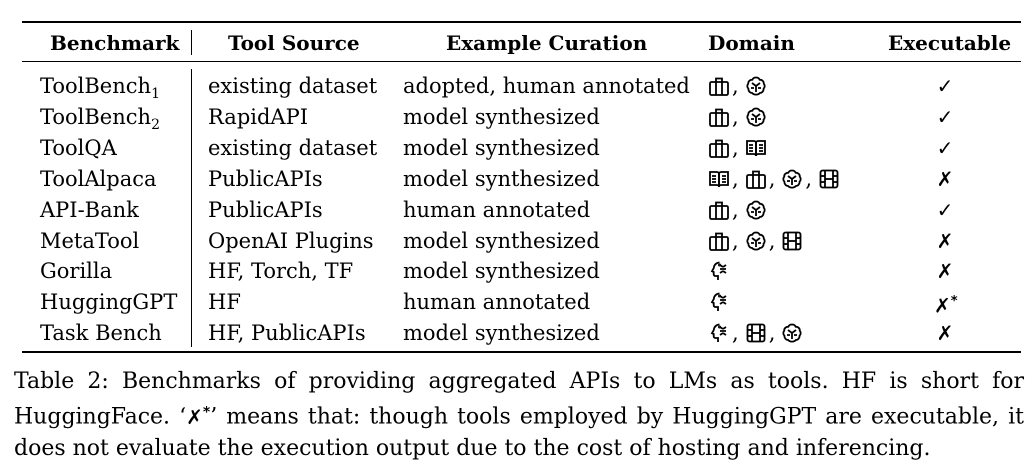 This screenshot has height=472, width=1032. What do you see at coordinates (281, 271) in the screenshot?
I see `cell-tool-source: HF, Torch, TF` at bounding box center [281, 271].